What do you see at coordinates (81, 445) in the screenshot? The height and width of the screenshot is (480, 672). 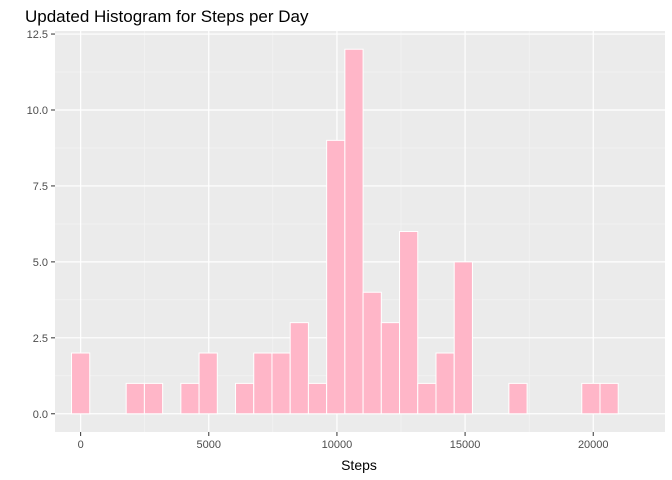 I see `x-tick-label: 0` at bounding box center [81, 445].